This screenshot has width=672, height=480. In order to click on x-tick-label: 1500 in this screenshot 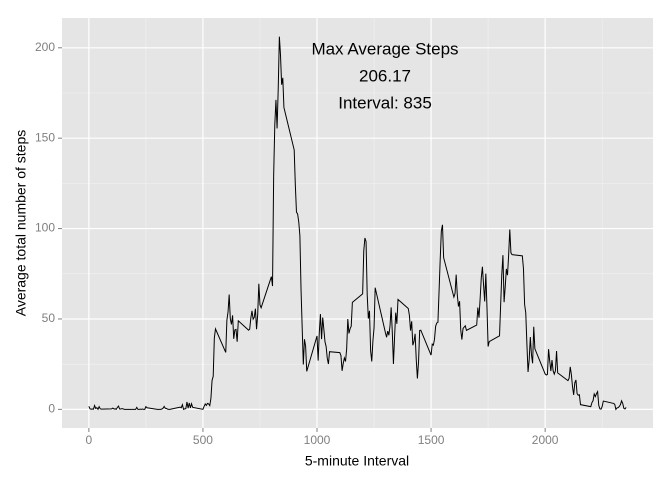, I will do `click(431, 440)`.